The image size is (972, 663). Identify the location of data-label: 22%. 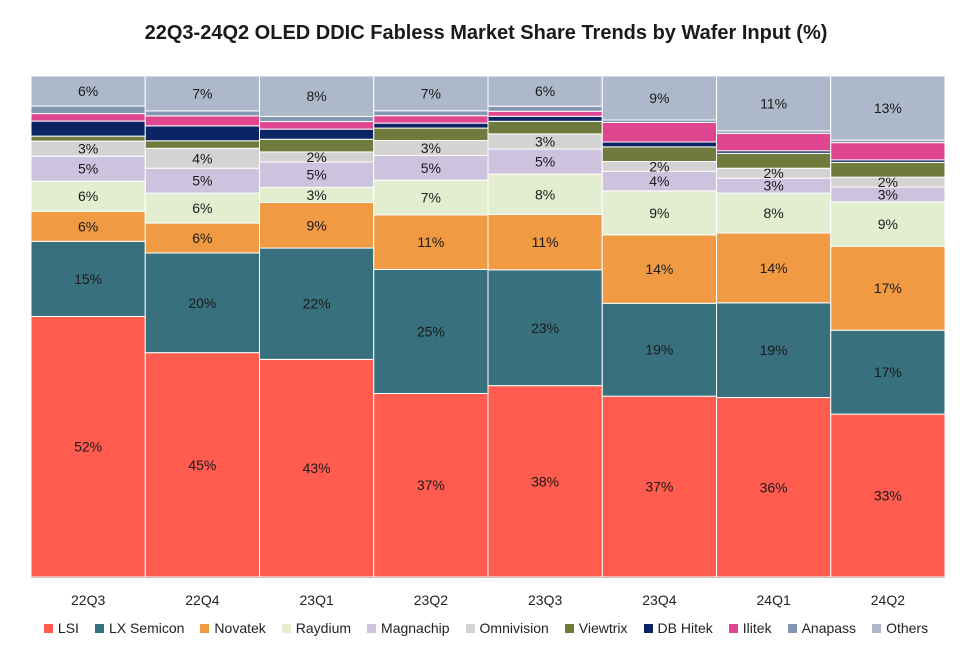
(317, 304).